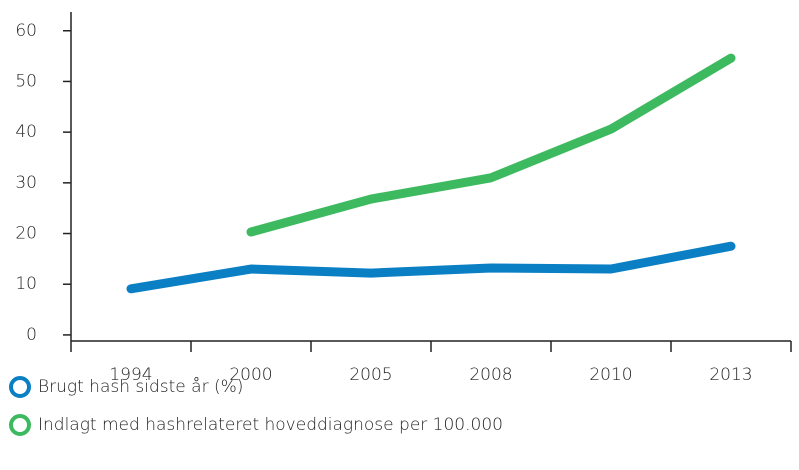 The width and height of the screenshot is (799, 470). I want to click on y-tick-label: 60, so click(26, 31).